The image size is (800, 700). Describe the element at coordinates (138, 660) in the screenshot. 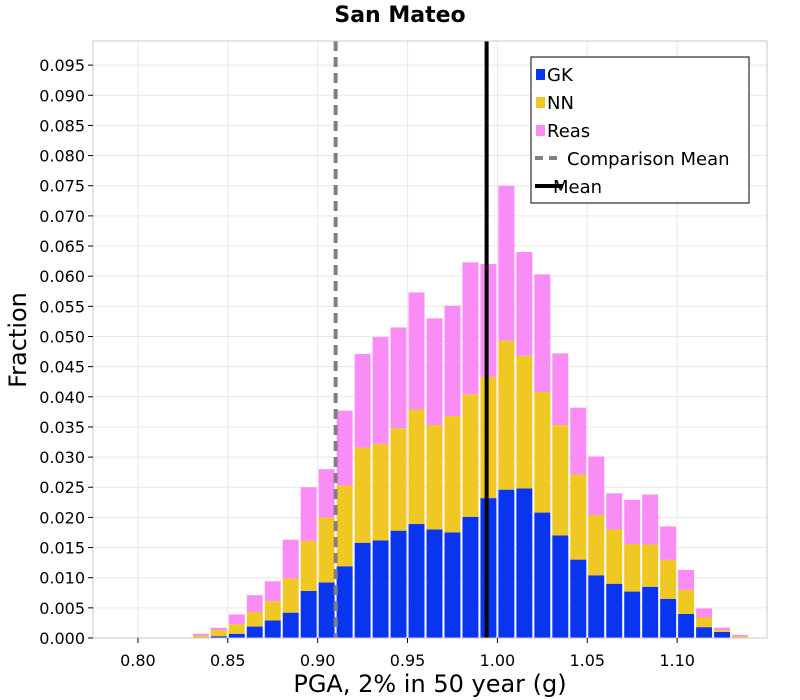

I see `x-tick-label: 0.80` at that location.